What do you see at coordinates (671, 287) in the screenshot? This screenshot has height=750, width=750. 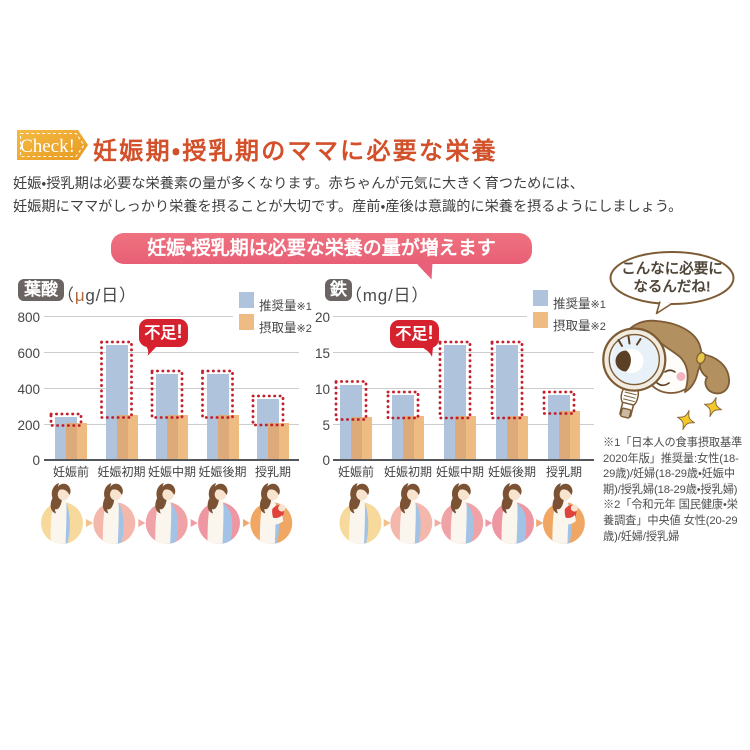 I see `svg-text: なるんだね!` at bounding box center [671, 287].